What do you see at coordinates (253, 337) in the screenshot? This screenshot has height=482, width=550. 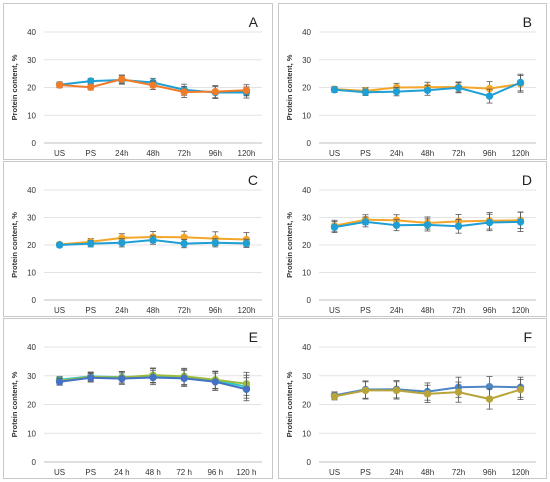 I see `panel-letter: E` at bounding box center [253, 337].